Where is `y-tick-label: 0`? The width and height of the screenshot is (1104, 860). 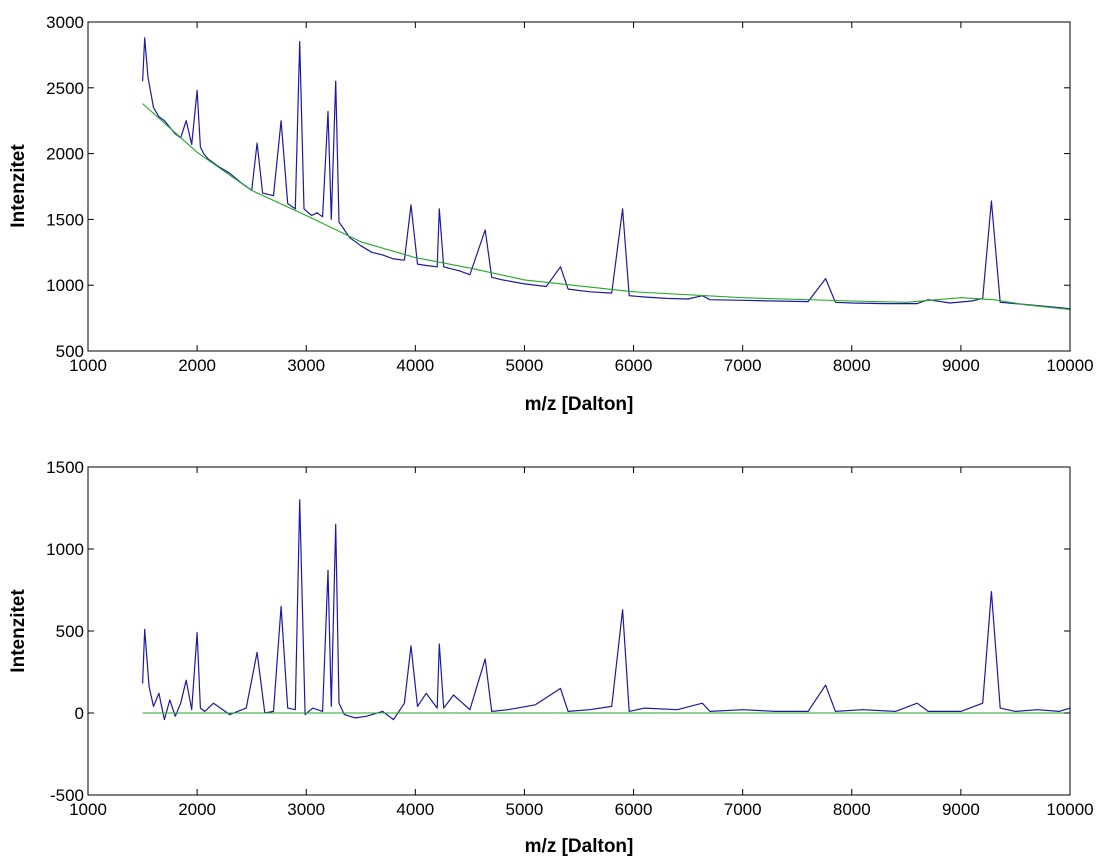 y-tick-label: 0 is located at coordinates (79, 713).